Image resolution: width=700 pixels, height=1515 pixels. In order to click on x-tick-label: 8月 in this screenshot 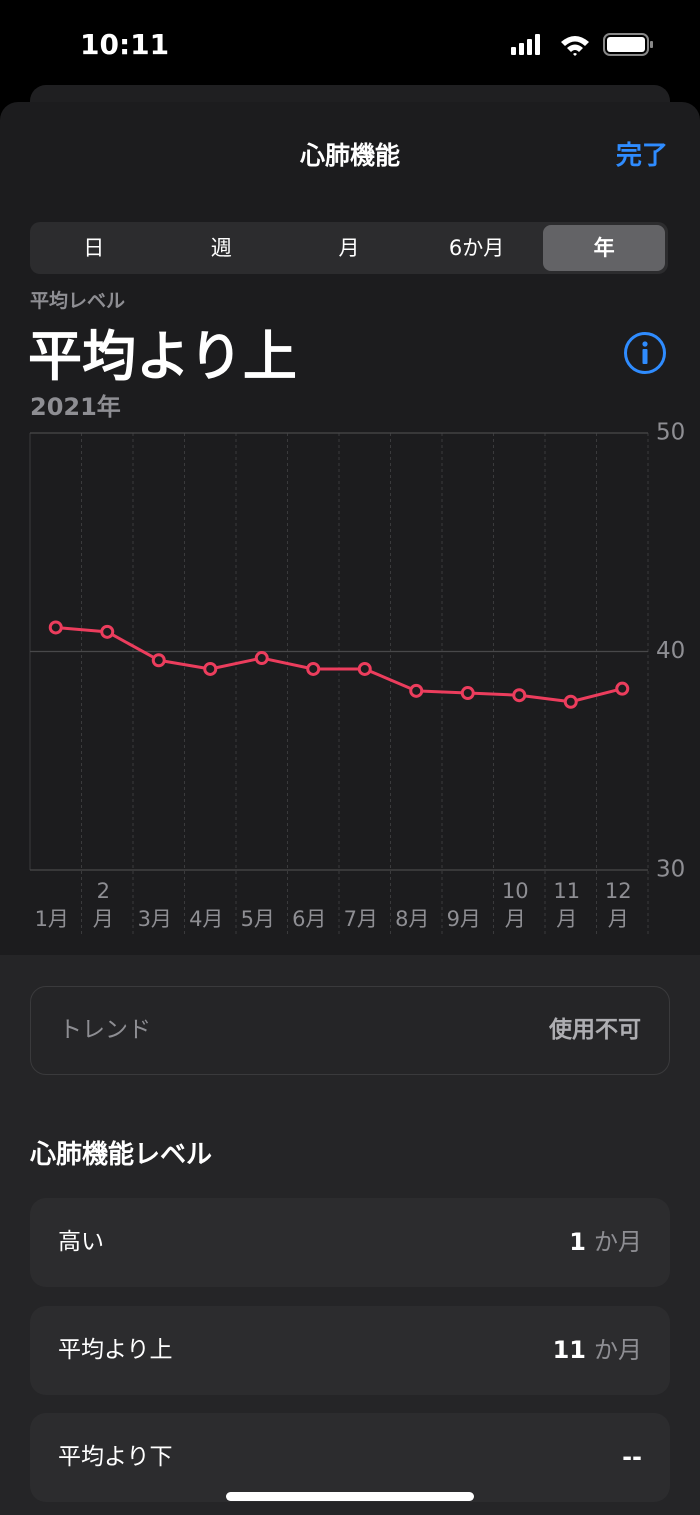, I will do `click(412, 919)`.